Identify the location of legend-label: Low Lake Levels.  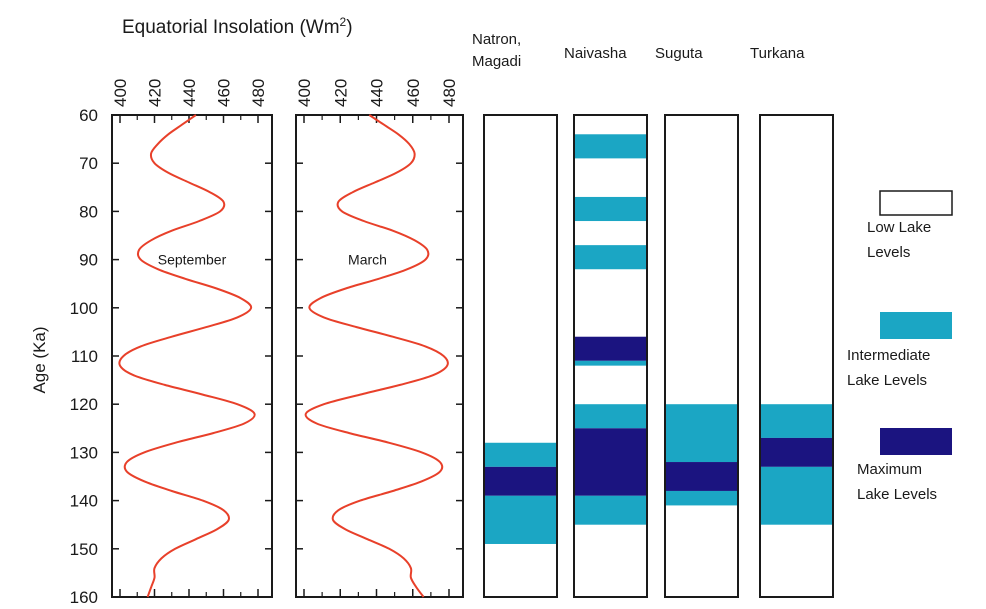
(899, 240).